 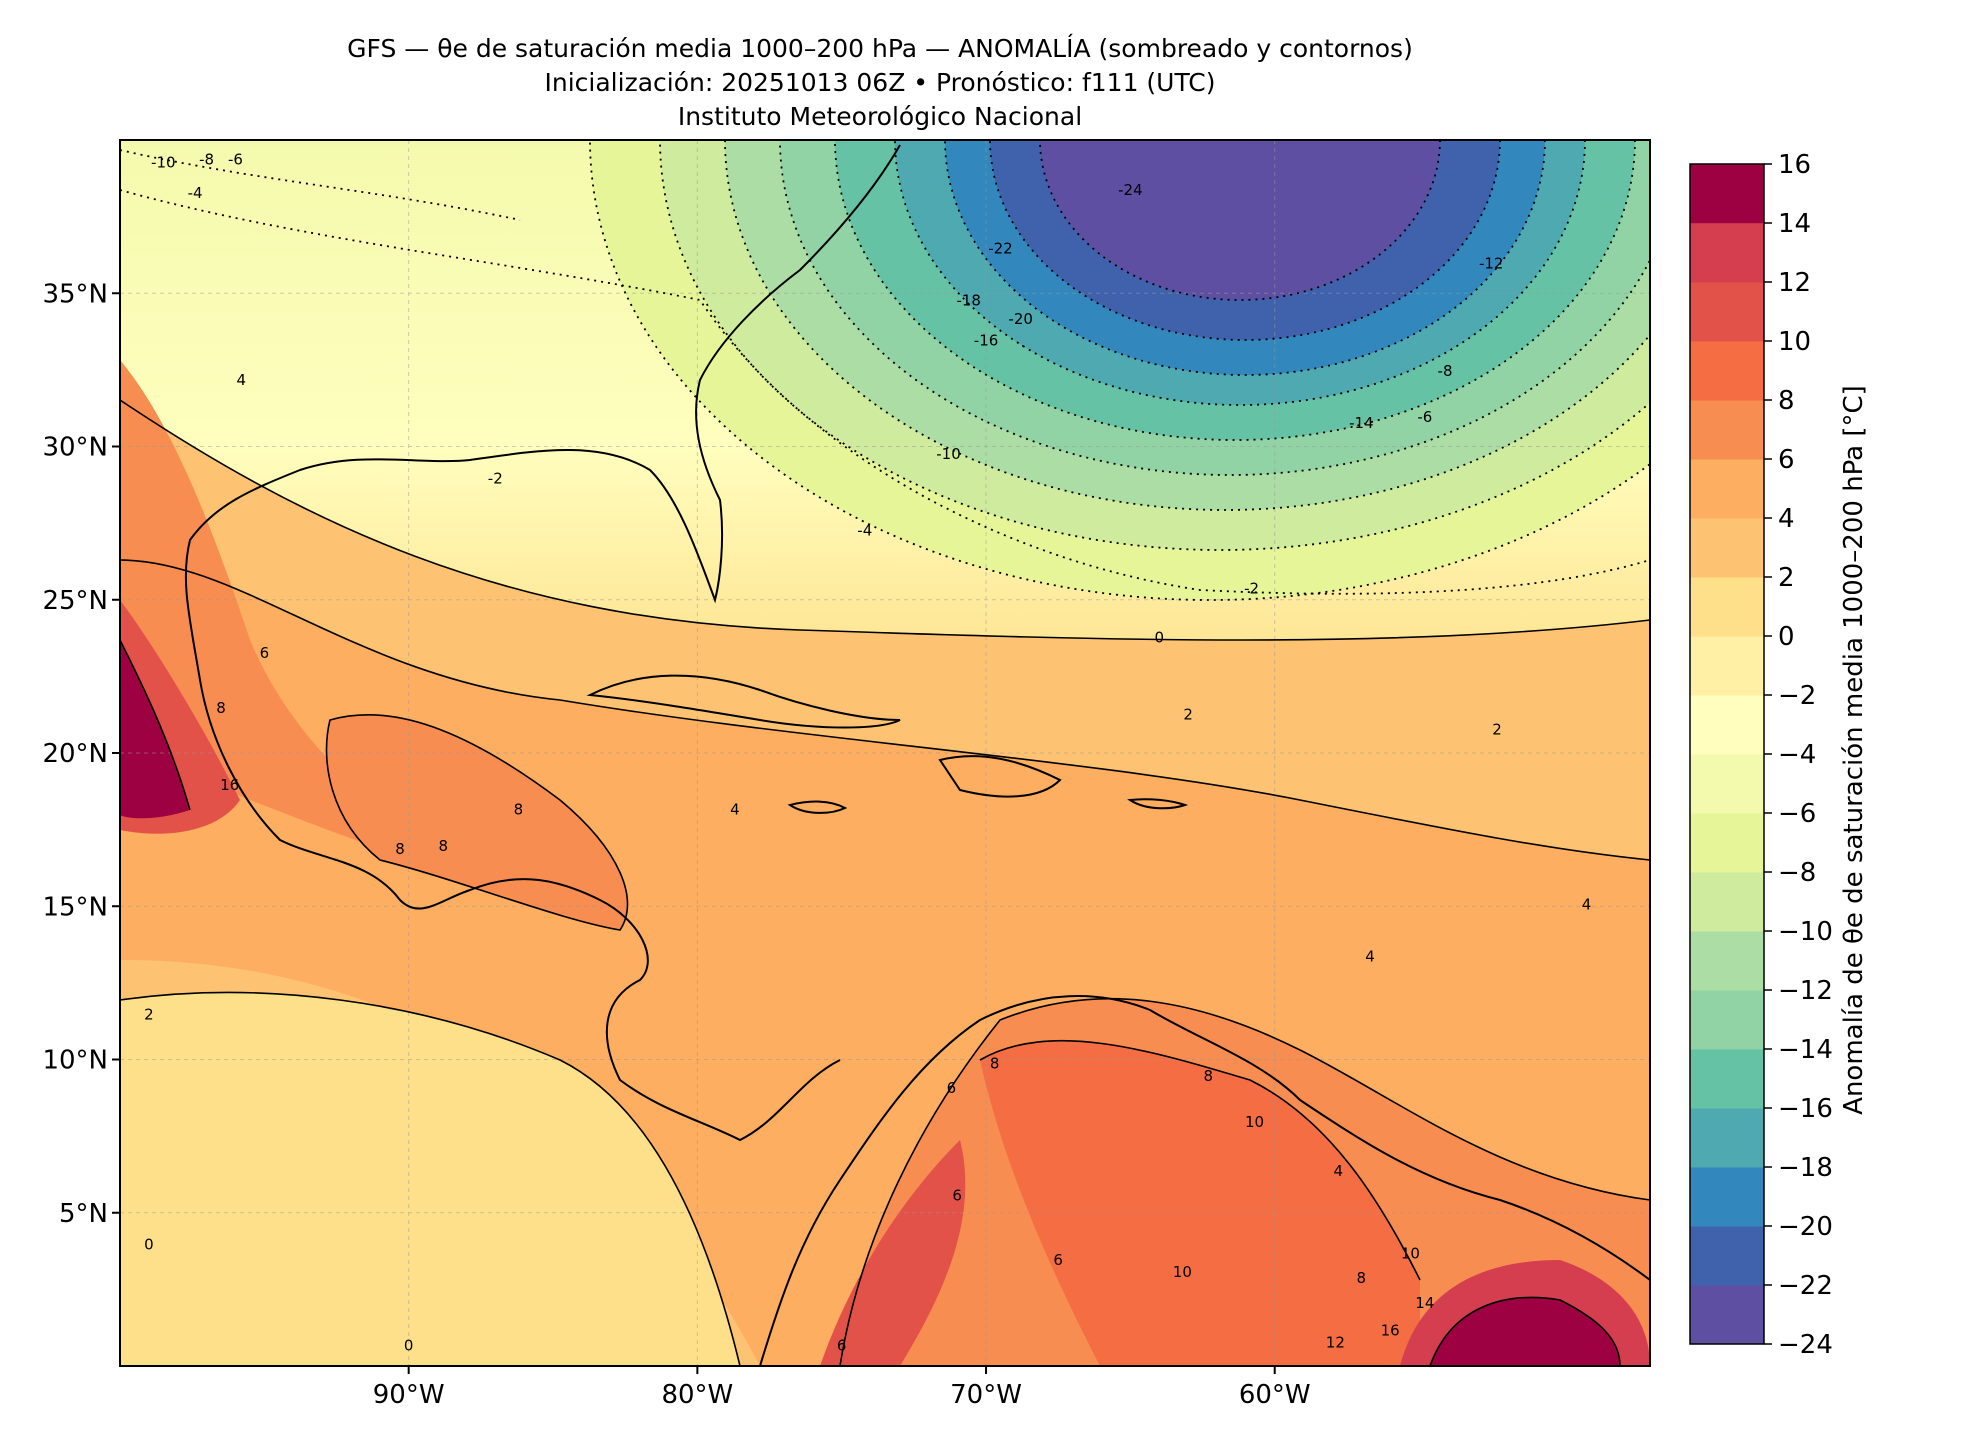 What do you see at coordinates (1204, 1180) in the screenshot?
I see `south-america-coast` at bounding box center [1204, 1180].